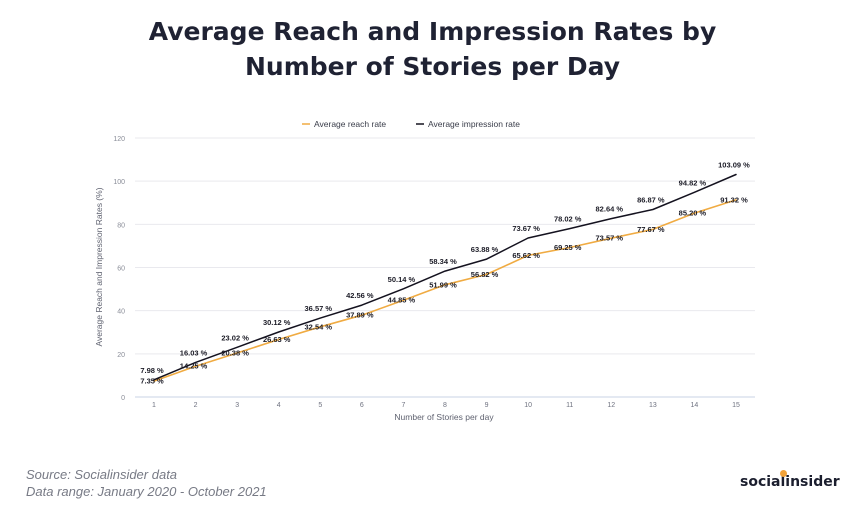  Describe the element at coordinates (693, 213) in the screenshot. I see `reach-data-label: 85.20 %` at that location.